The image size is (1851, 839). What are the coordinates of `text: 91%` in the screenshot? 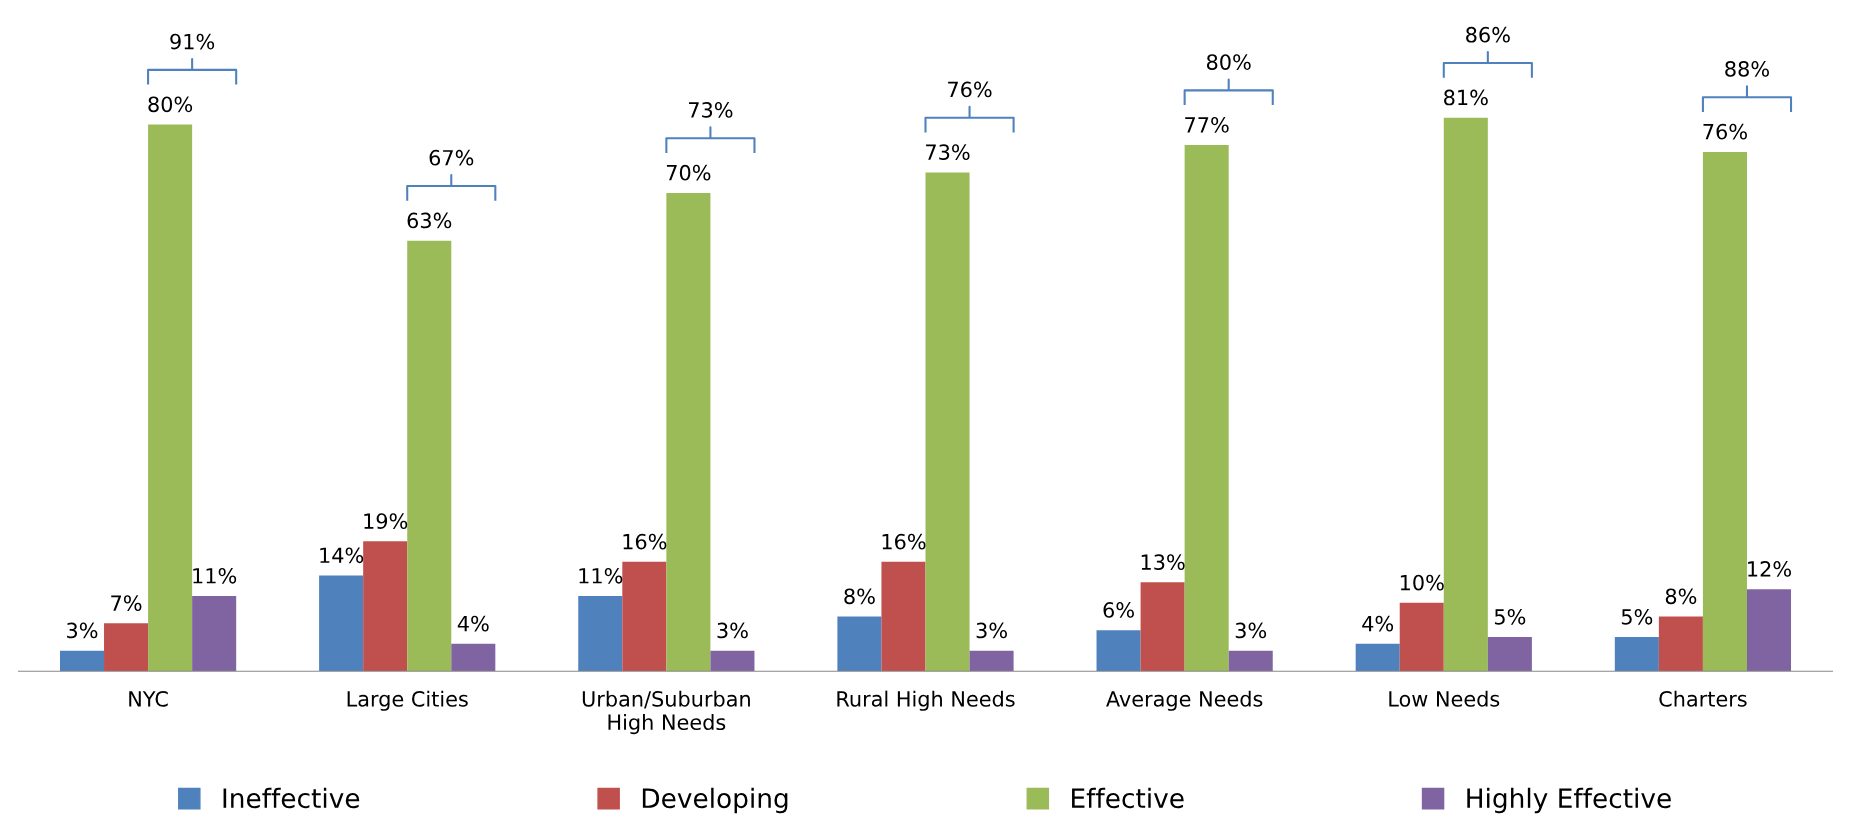 It's located at (192, 41).